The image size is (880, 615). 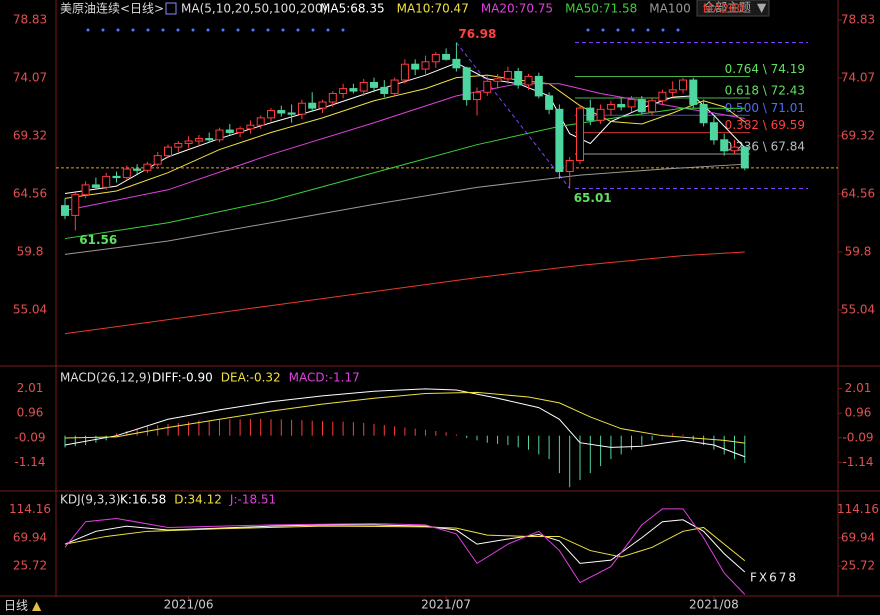 What do you see at coordinates (324, 378) in the screenshot?
I see `macd-legend: MACD:-1.17` at bounding box center [324, 378].